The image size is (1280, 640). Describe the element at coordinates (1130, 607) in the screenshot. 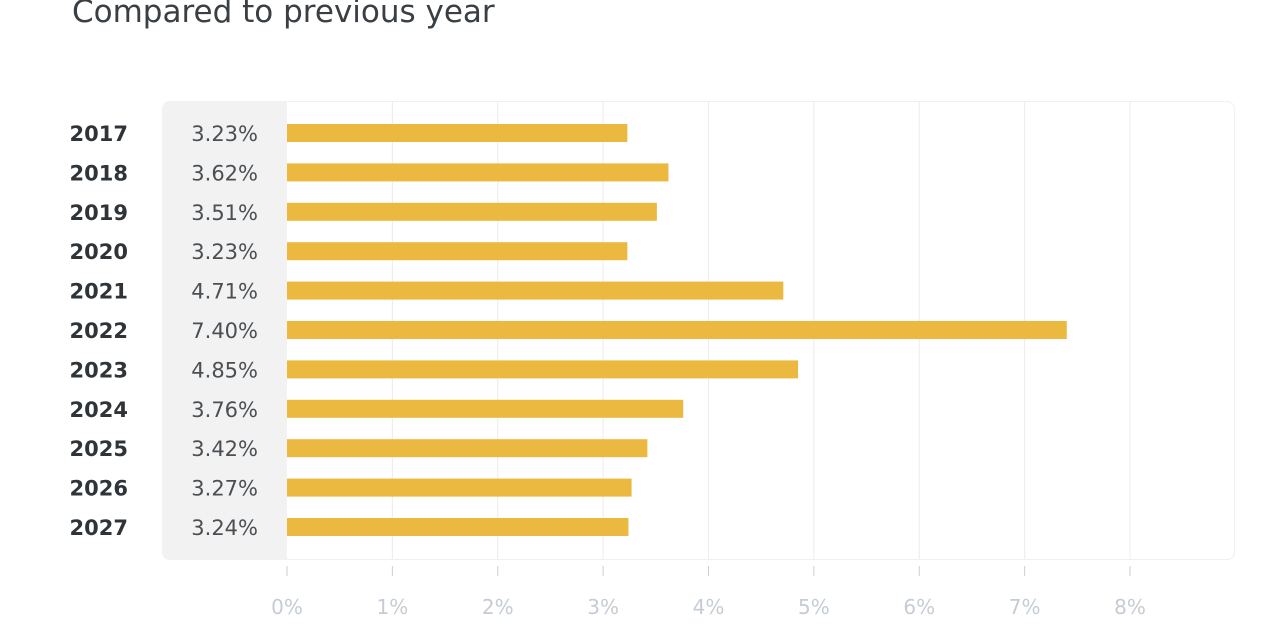

I see `x-tick-label: 8%` at that location.